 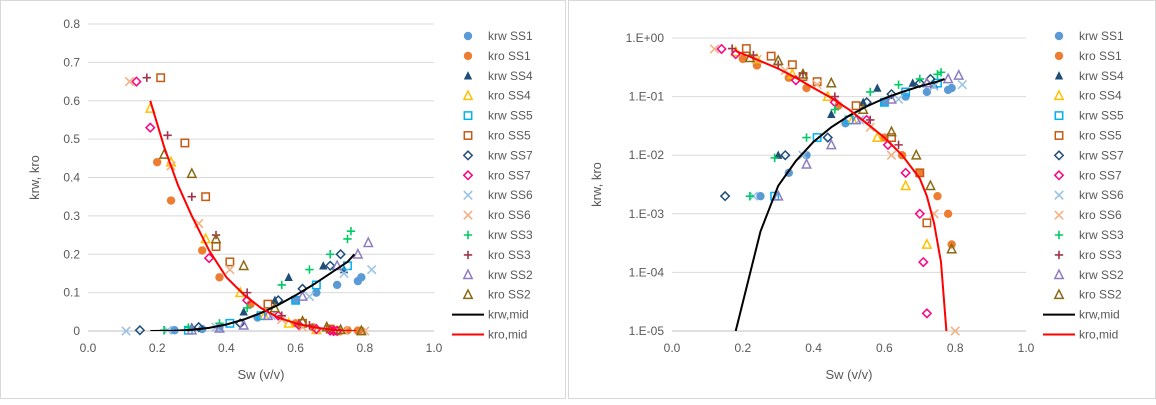 I want to click on y-tick-label: 0.1, so click(x=71, y=293).